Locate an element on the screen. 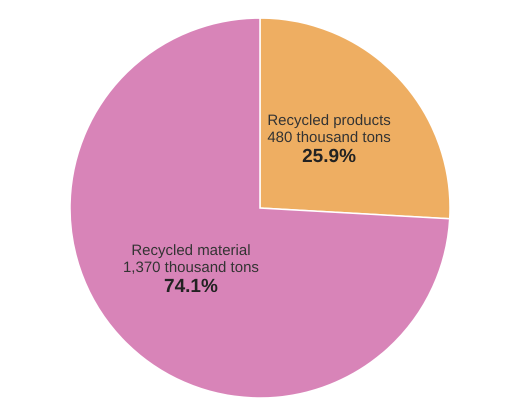 This screenshot has height=411, width=520. slice-label: Recycled products is located at coordinates (329, 120).